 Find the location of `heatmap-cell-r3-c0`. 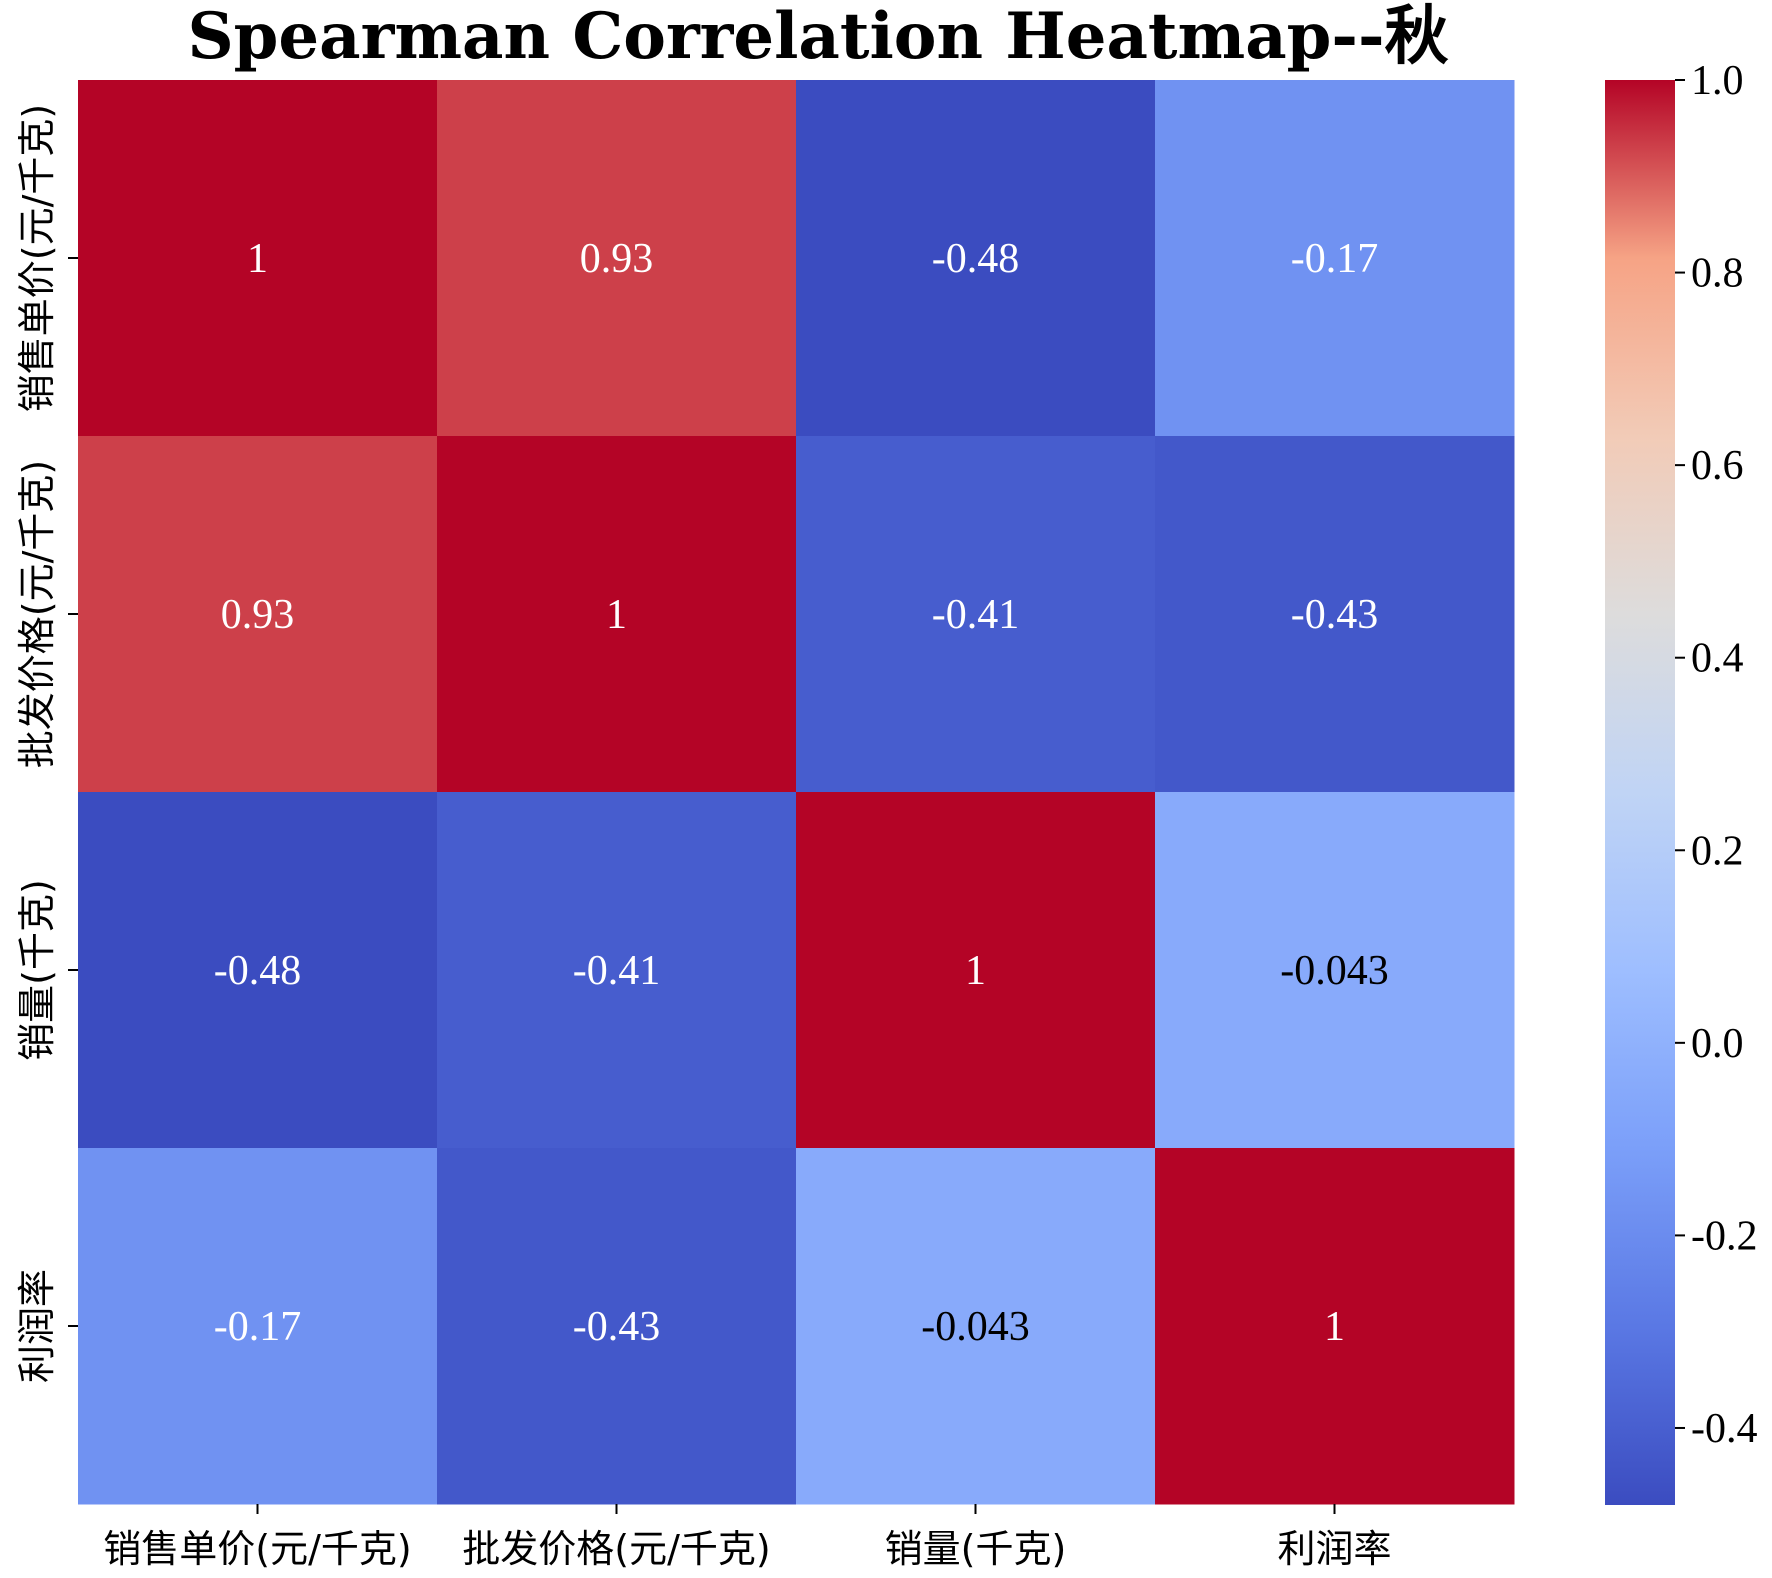

heatmap-cell-r3-c0 is located at coordinates (258, 1326).